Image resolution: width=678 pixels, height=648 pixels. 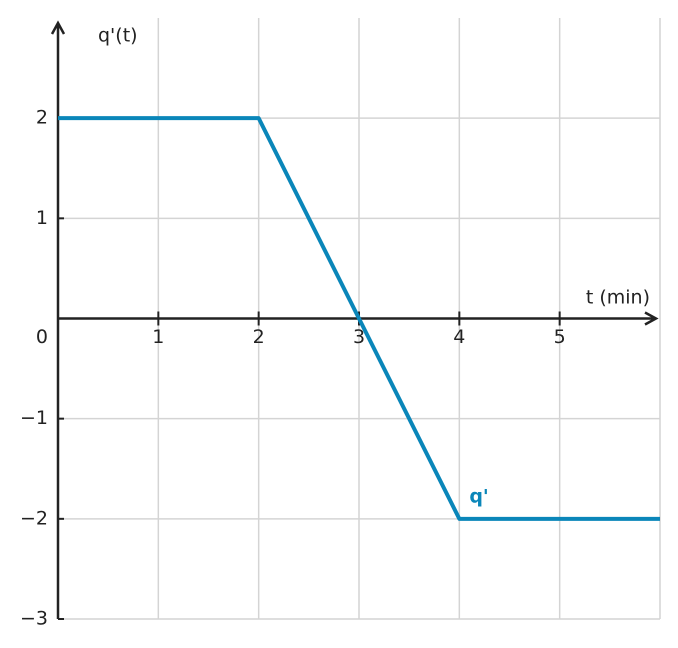 I want to click on x-tick-label: 1, so click(x=158, y=337).